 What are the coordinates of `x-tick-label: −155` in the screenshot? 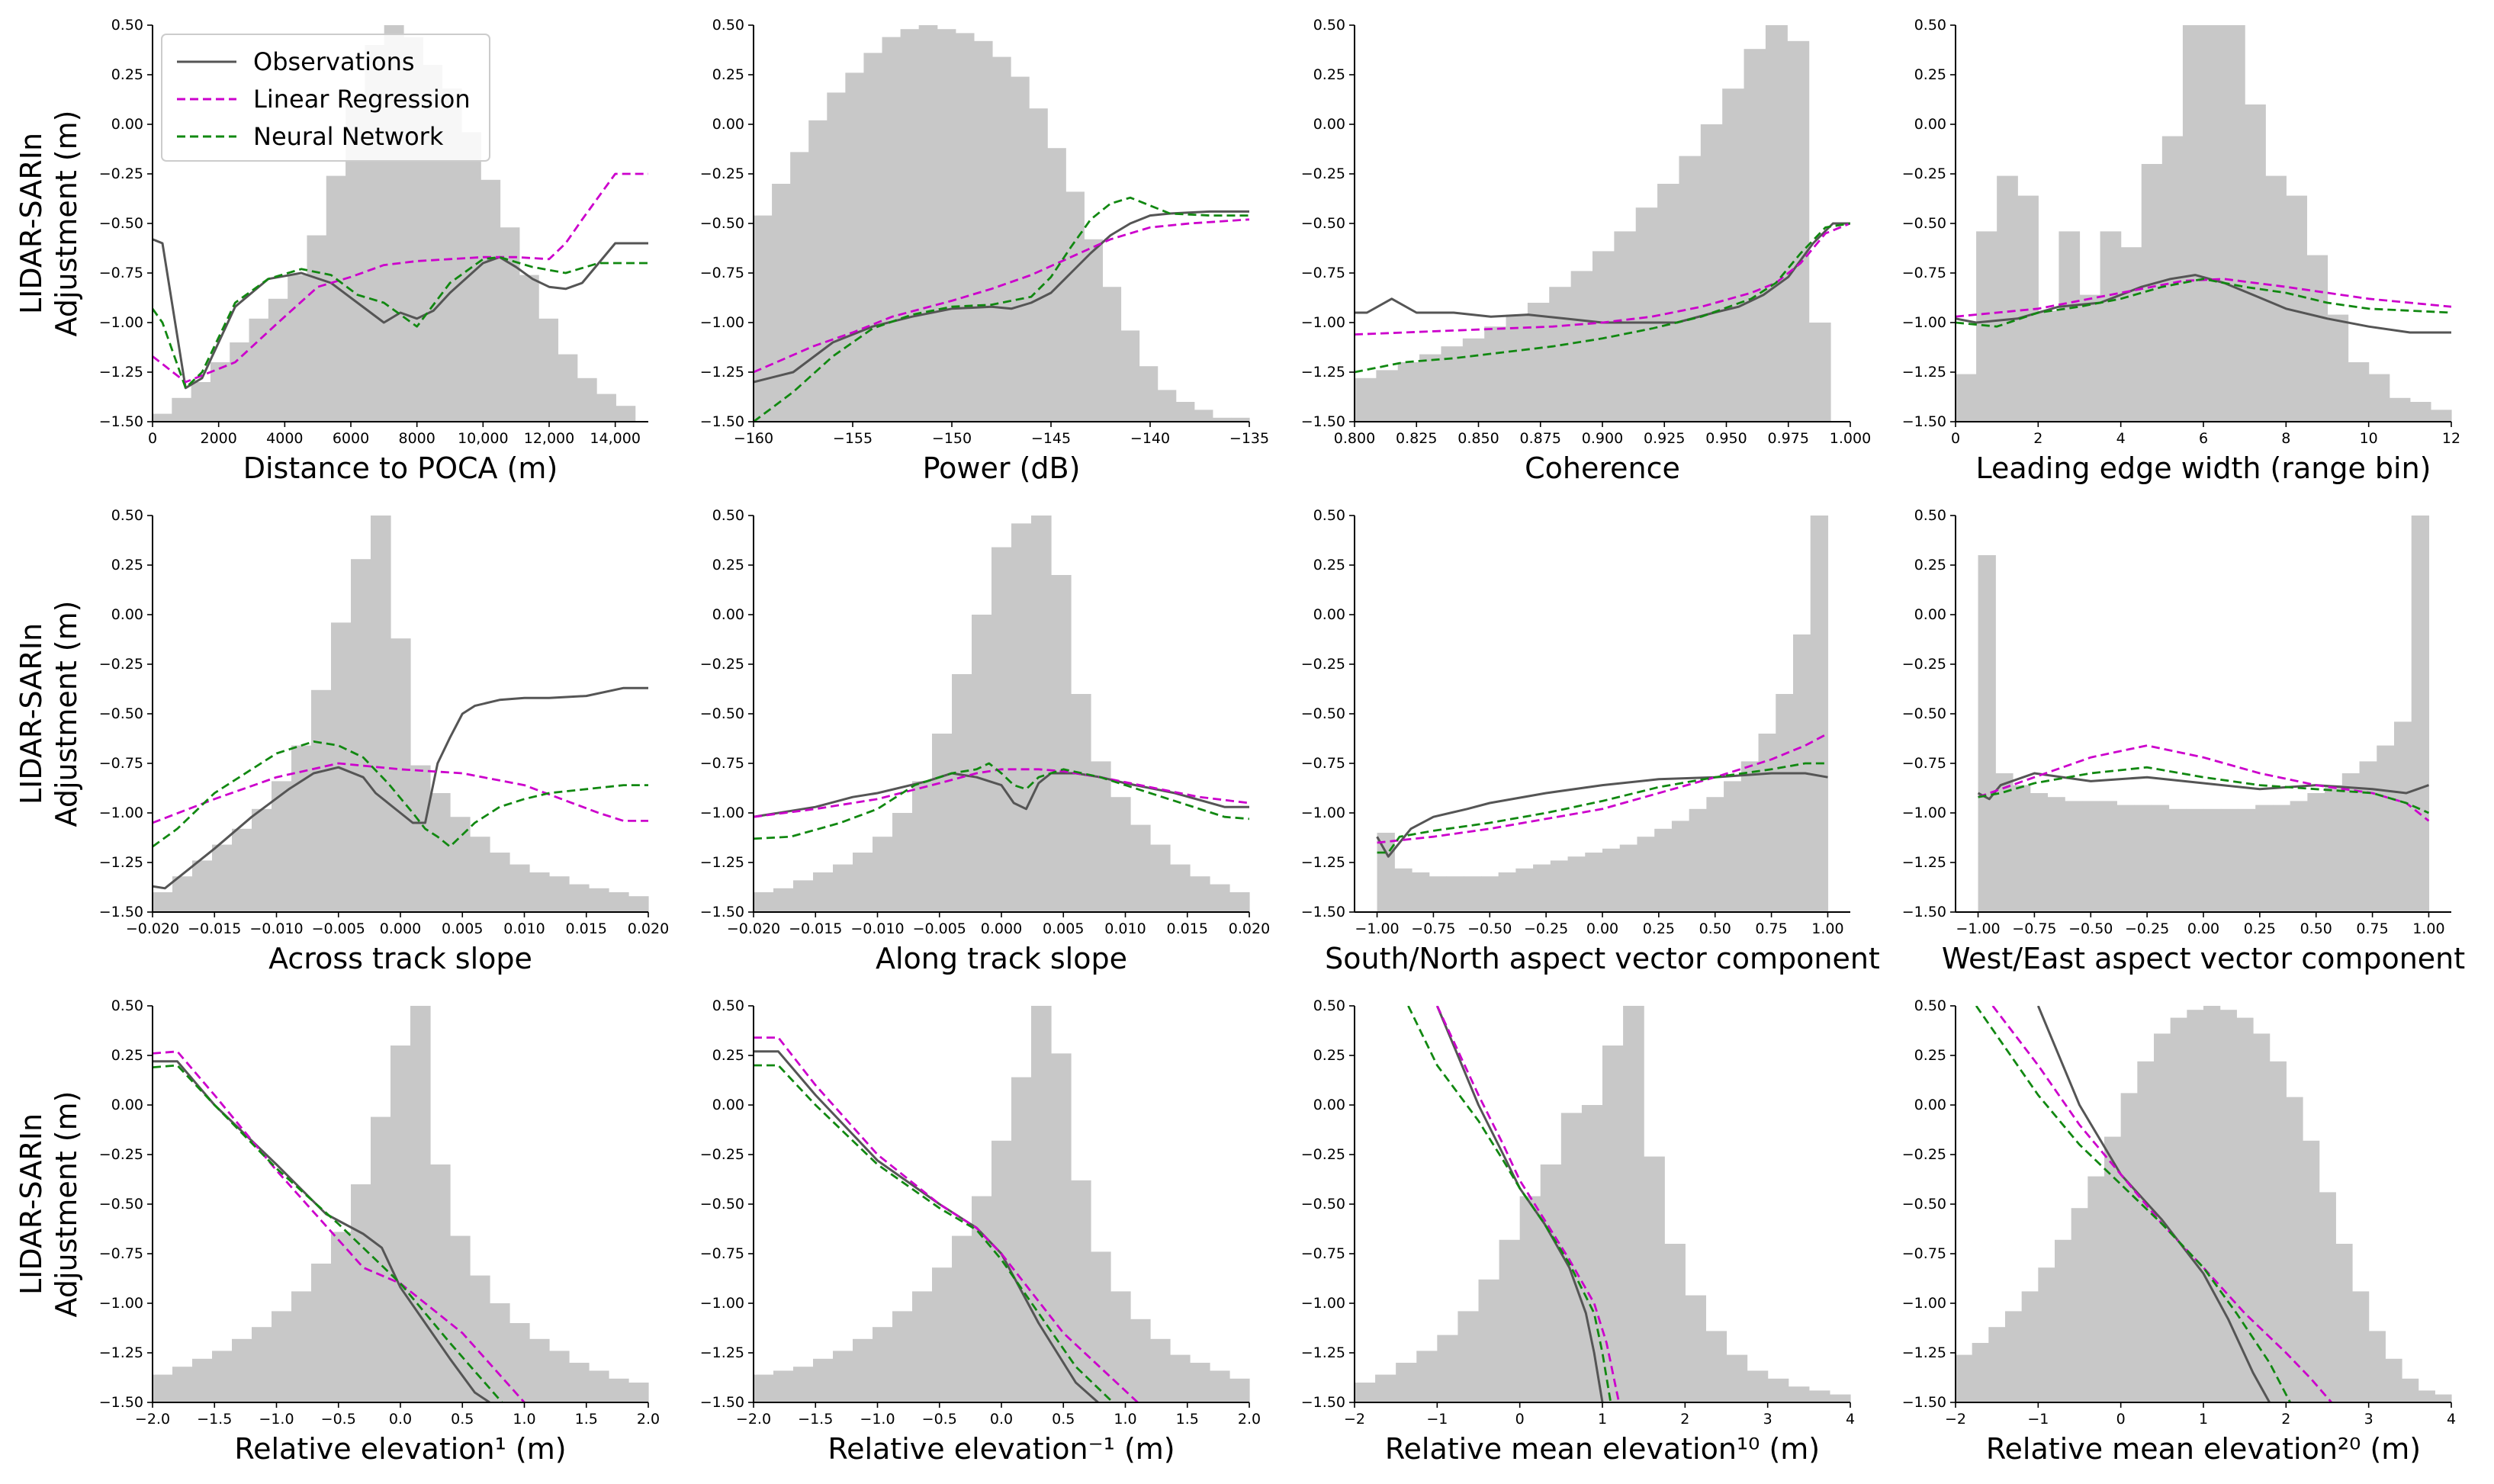 It's located at (853, 438).